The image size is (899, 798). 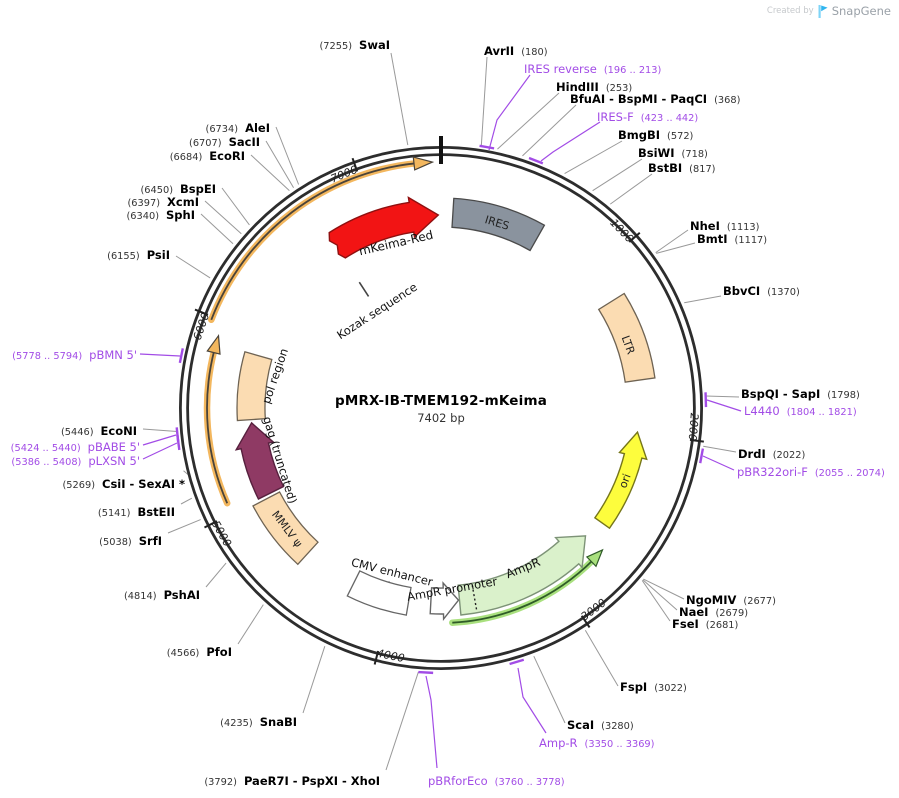 What do you see at coordinates (259, 460) in the screenshot?
I see `feature-gag-truncated` at bounding box center [259, 460].